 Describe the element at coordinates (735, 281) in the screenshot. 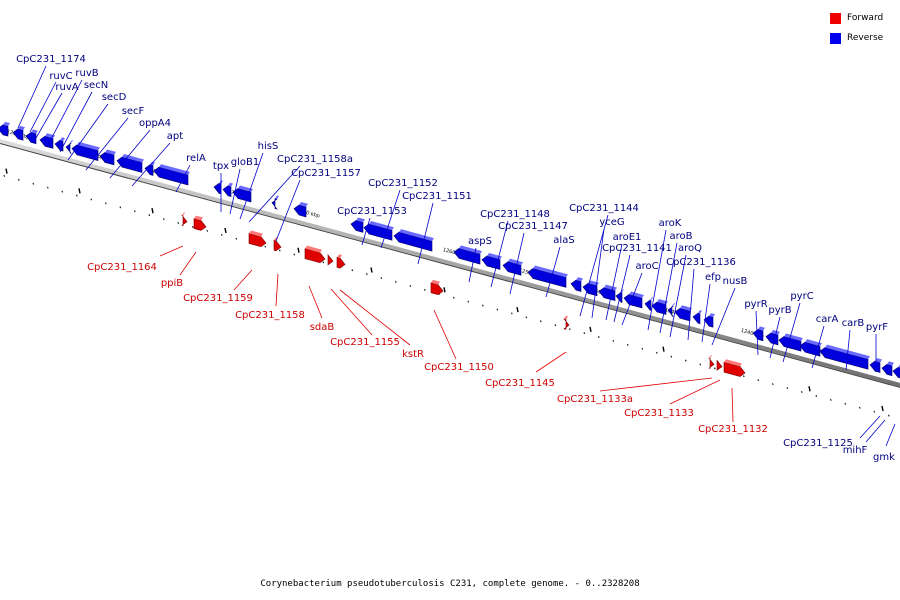

I see `gene-label-nusb: nusB` at that location.